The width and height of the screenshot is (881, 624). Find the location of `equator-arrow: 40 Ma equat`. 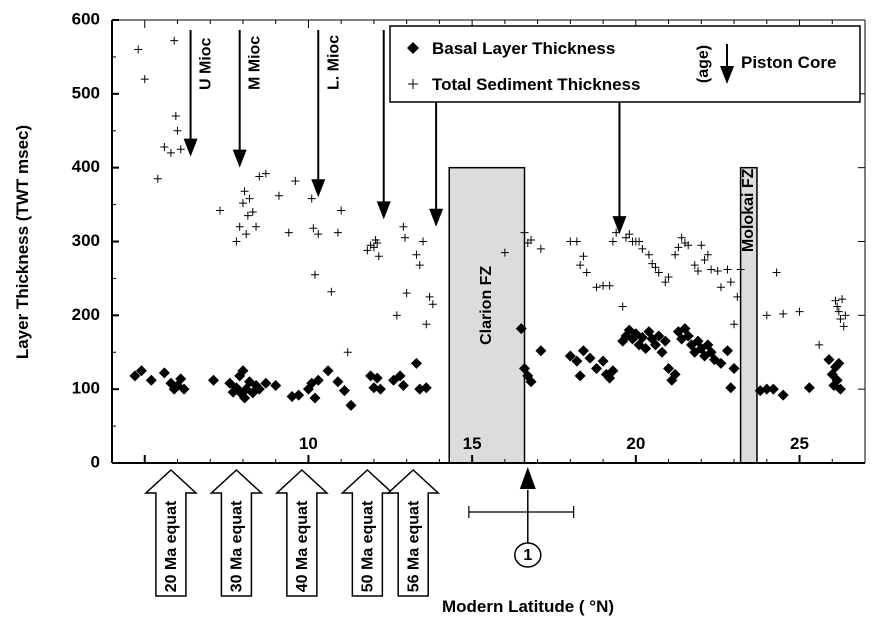

equator-arrow: 40 Ma equat is located at coordinates (301, 532).